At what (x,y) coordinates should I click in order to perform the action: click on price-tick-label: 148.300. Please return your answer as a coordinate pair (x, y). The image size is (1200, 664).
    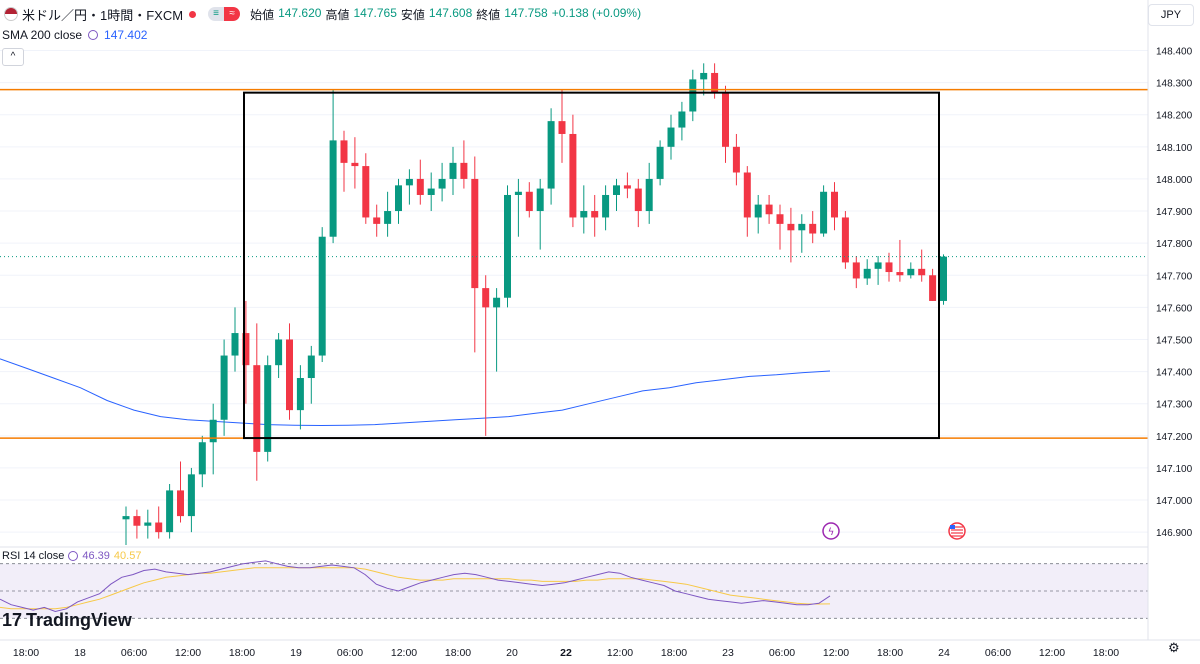
    Looking at the image, I should click on (1174, 84).